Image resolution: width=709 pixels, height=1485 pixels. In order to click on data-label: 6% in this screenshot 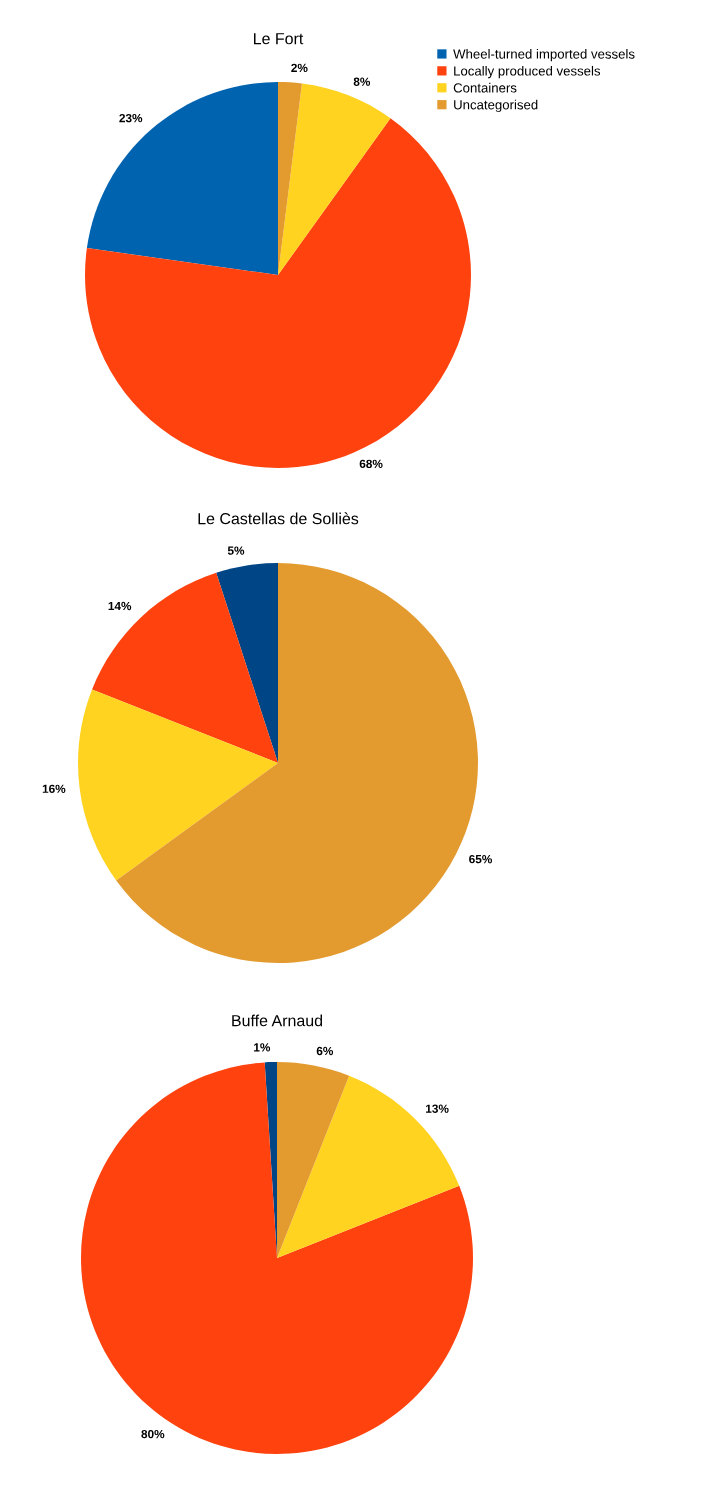, I will do `click(325, 1051)`.